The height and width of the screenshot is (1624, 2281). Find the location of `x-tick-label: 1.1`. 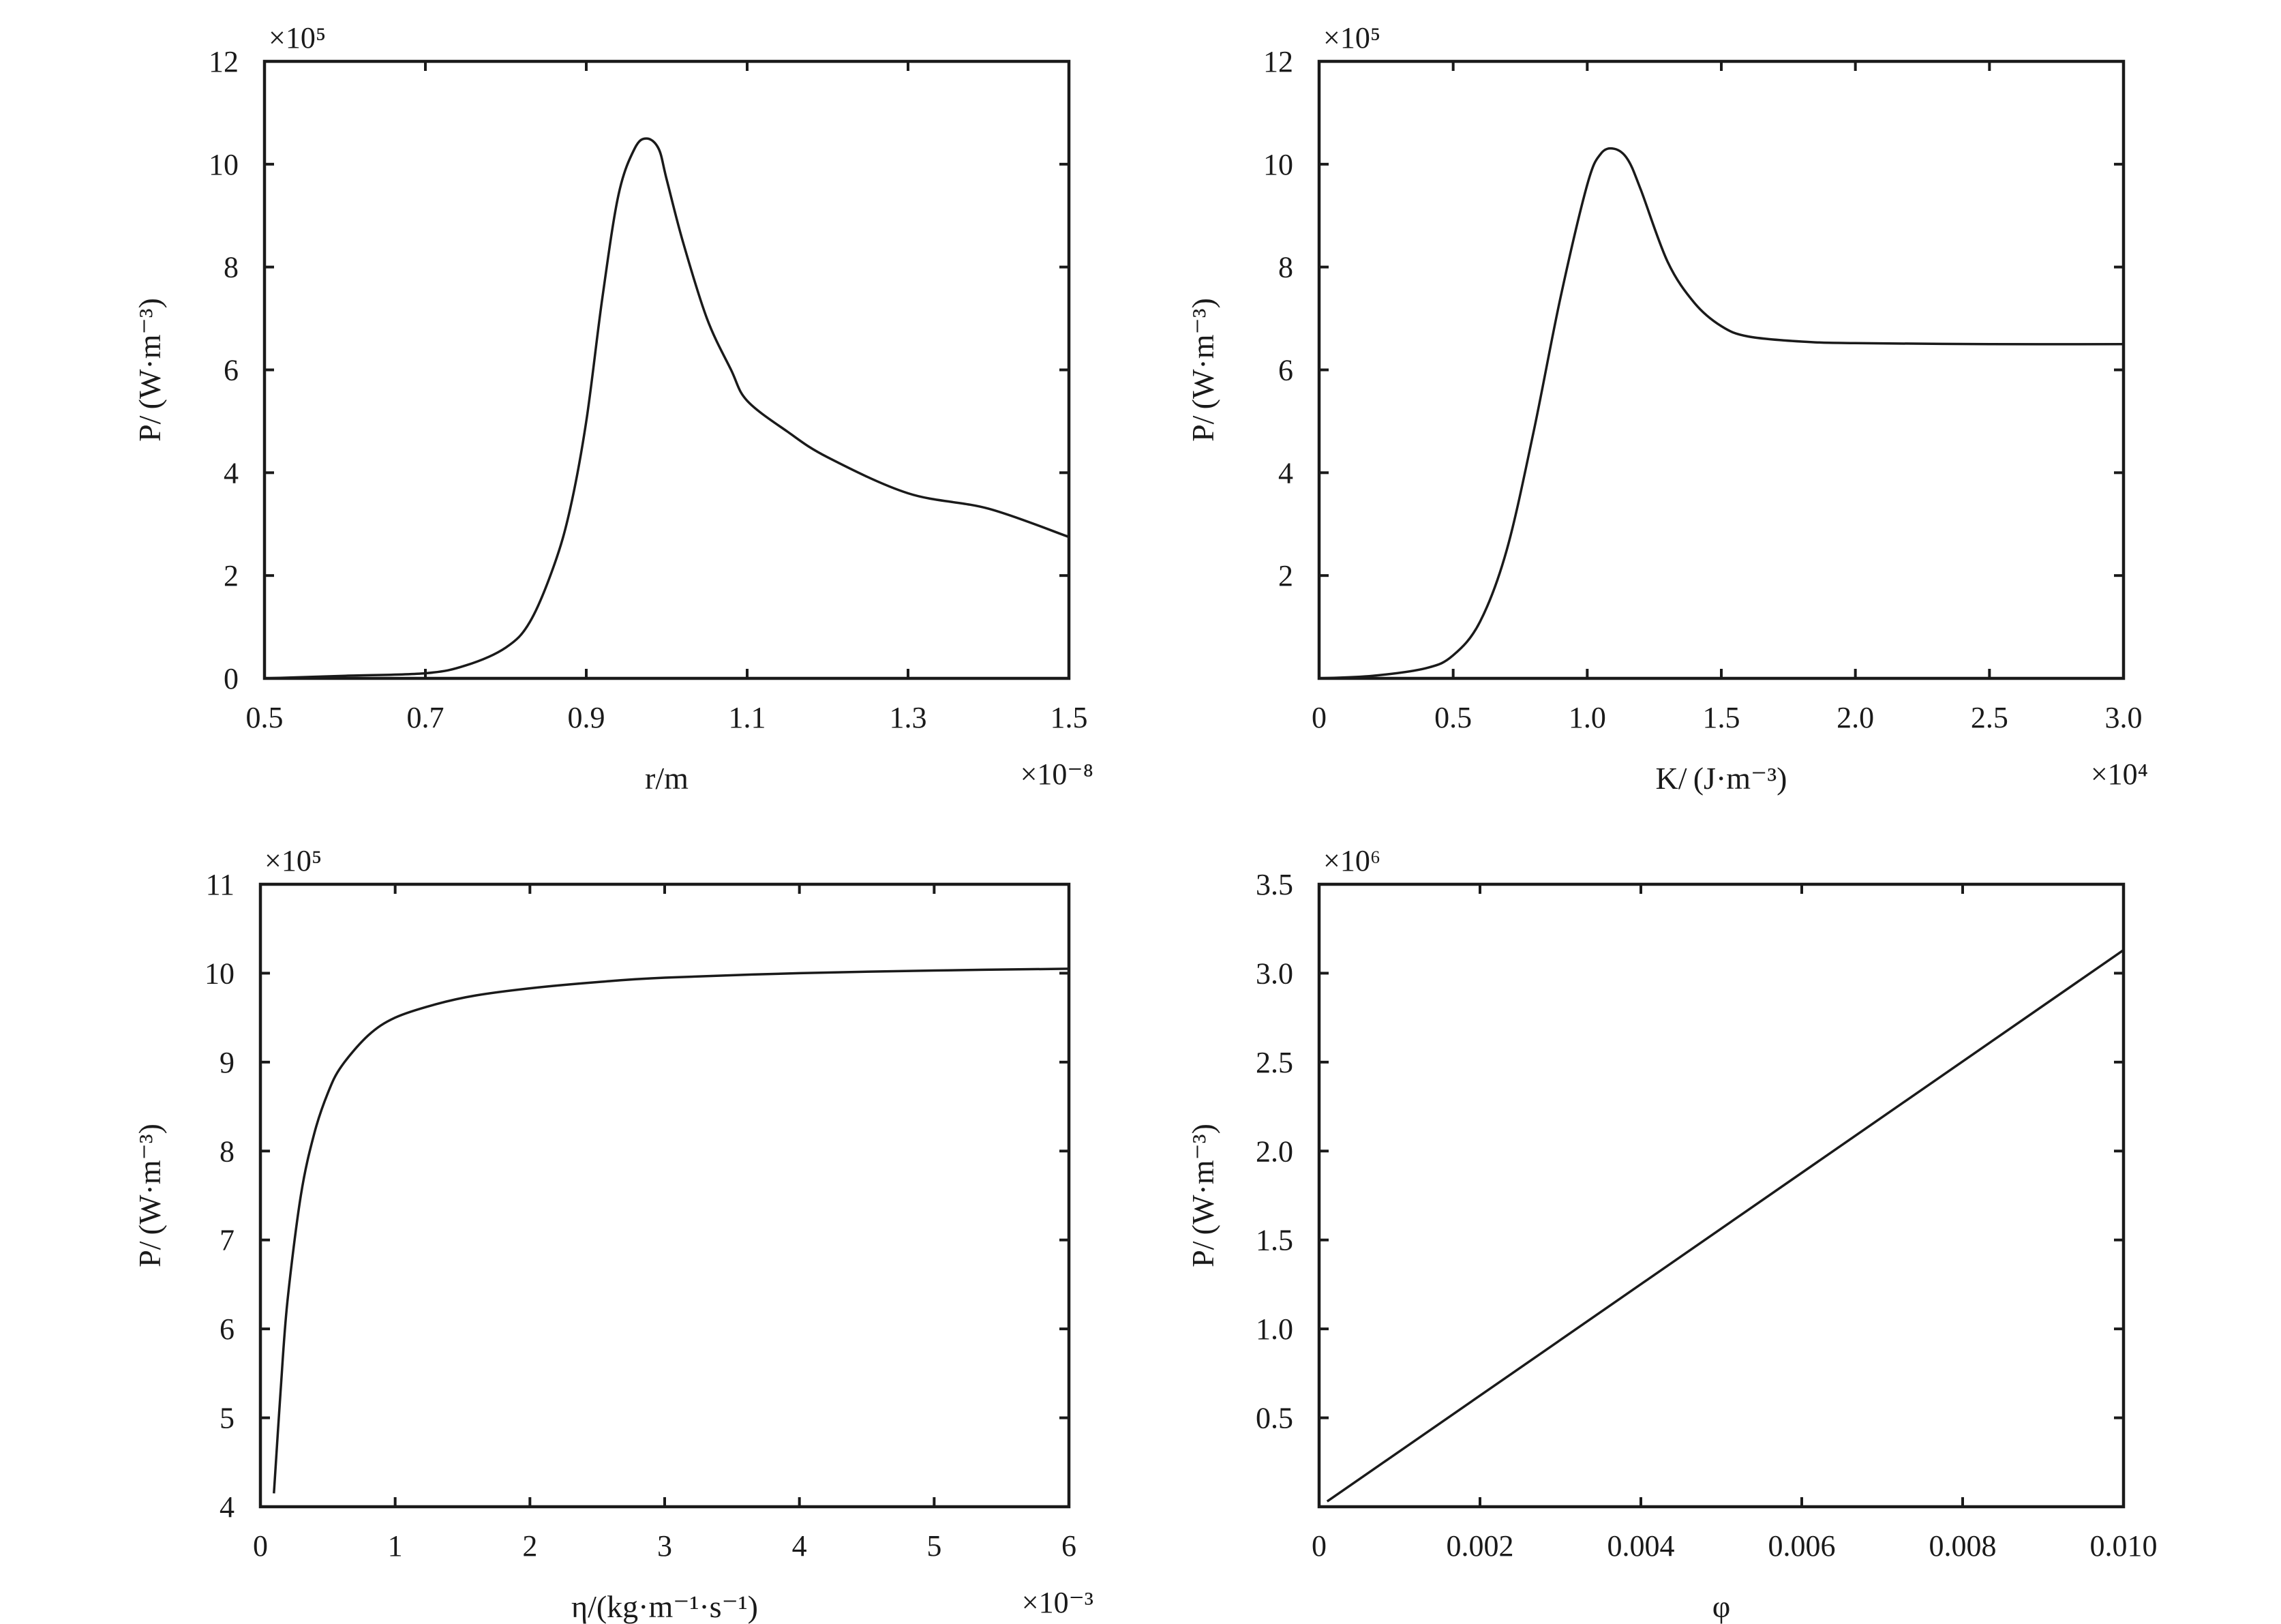

x-tick-label: 1.1 is located at coordinates (747, 717).